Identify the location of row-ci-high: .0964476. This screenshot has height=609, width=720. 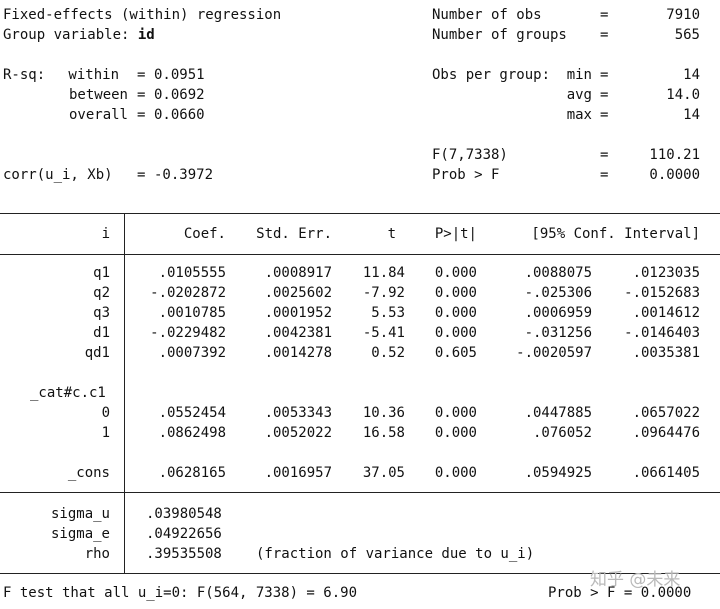
(666, 433).